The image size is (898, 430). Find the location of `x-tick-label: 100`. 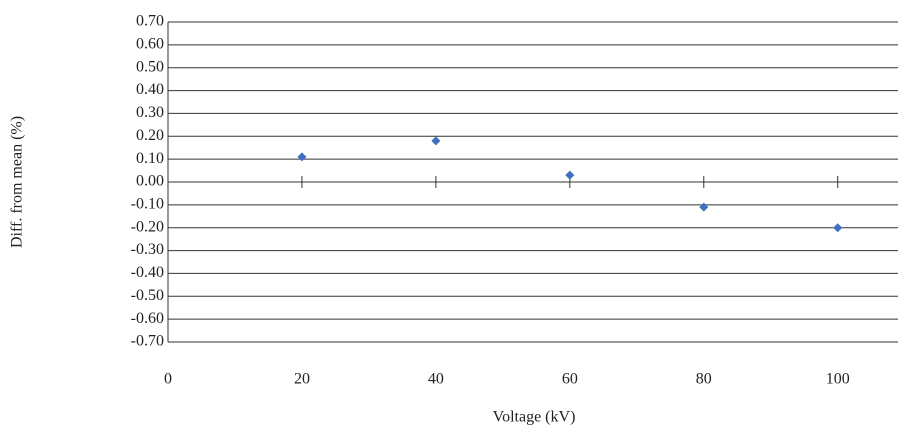

x-tick-label: 100 is located at coordinates (838, 379).